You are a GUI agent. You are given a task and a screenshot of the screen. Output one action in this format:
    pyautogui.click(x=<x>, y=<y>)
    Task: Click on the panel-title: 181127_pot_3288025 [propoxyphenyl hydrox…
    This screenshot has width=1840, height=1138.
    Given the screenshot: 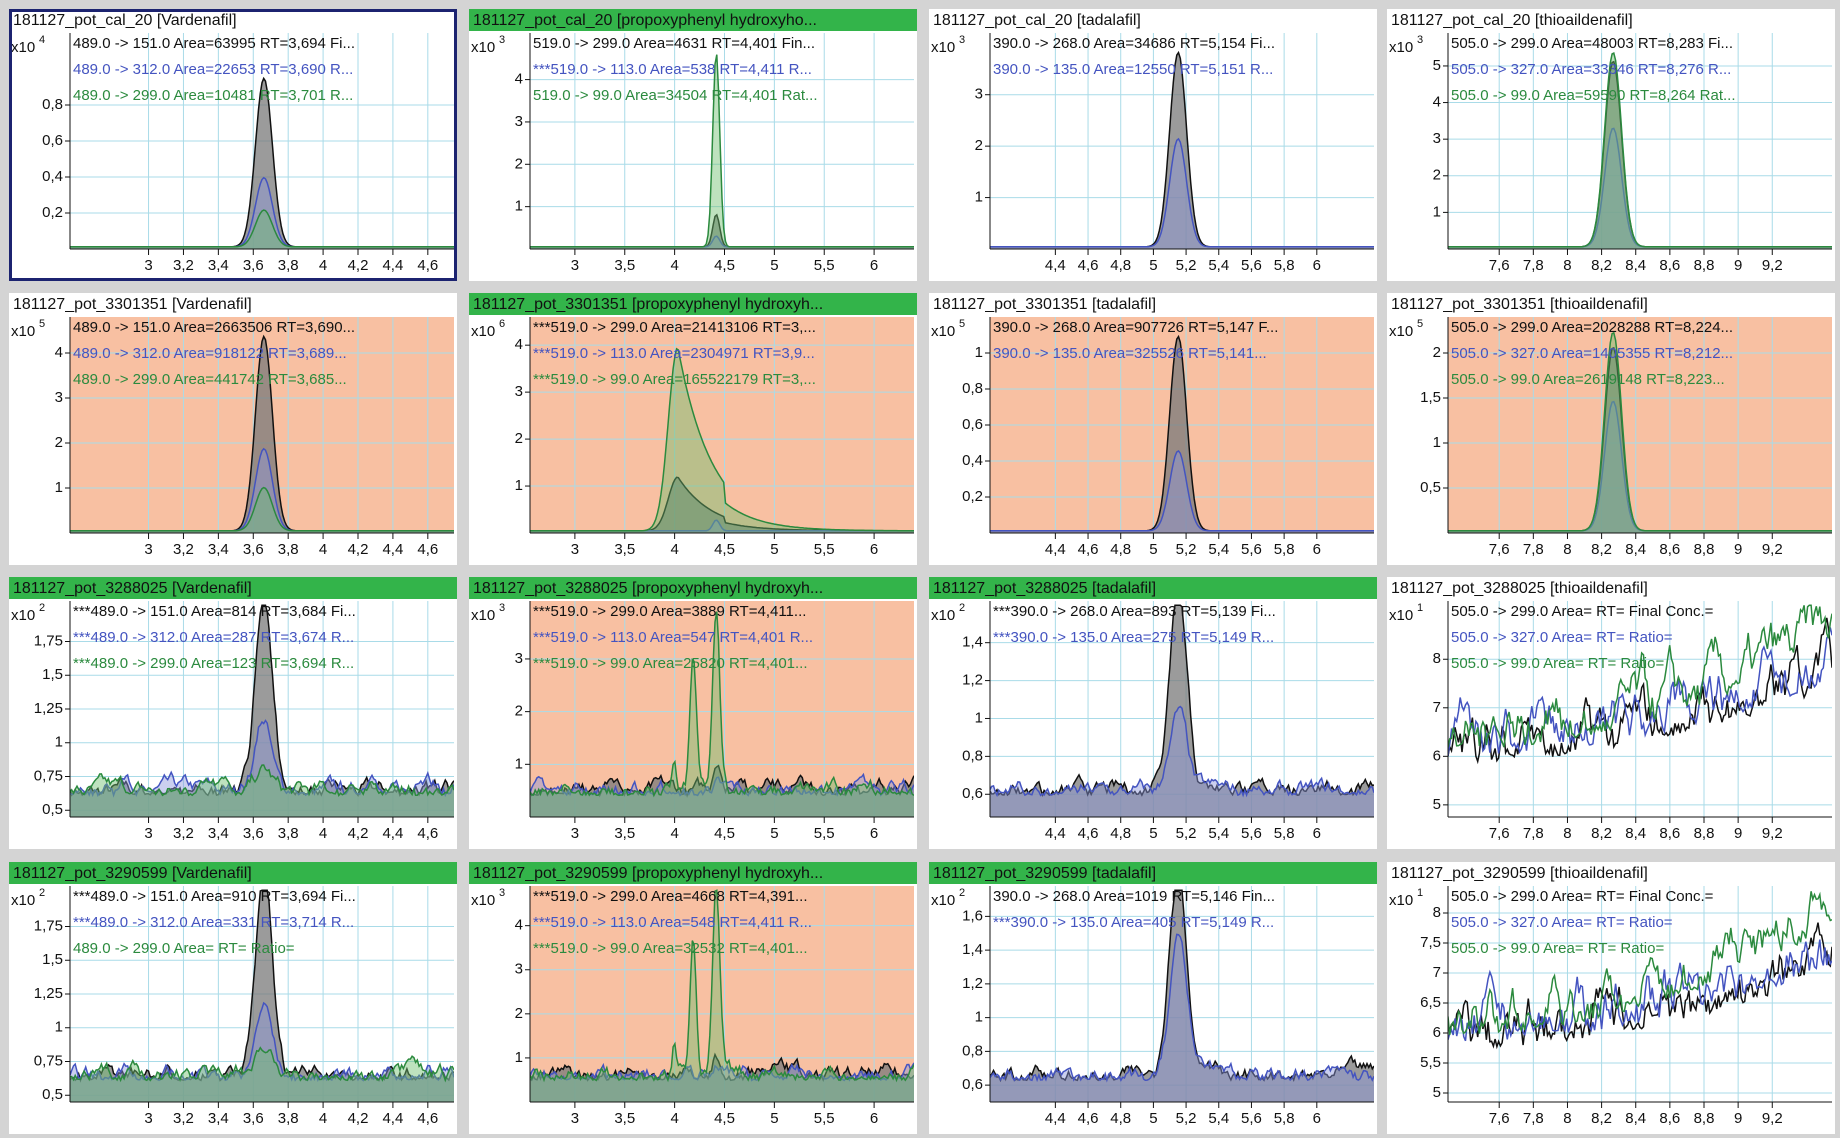 What is the action you would take?
    pyautogui.click(x=648, y=588)
    